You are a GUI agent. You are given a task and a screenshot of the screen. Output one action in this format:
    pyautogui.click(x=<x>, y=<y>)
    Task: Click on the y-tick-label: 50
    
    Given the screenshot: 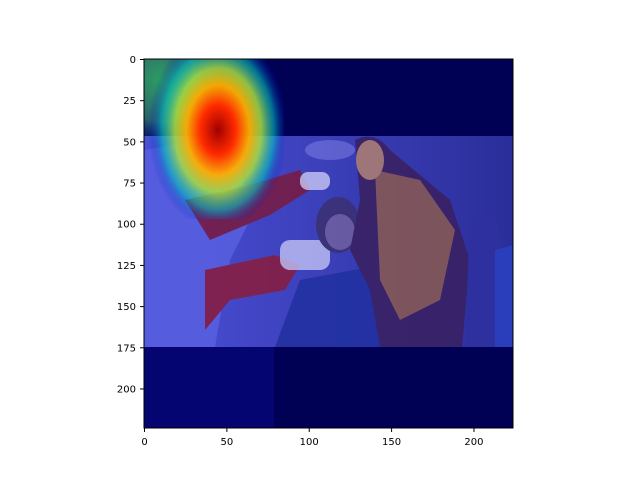 What is the action you would take?
    pyautogui.click(x=129, y=142)
    